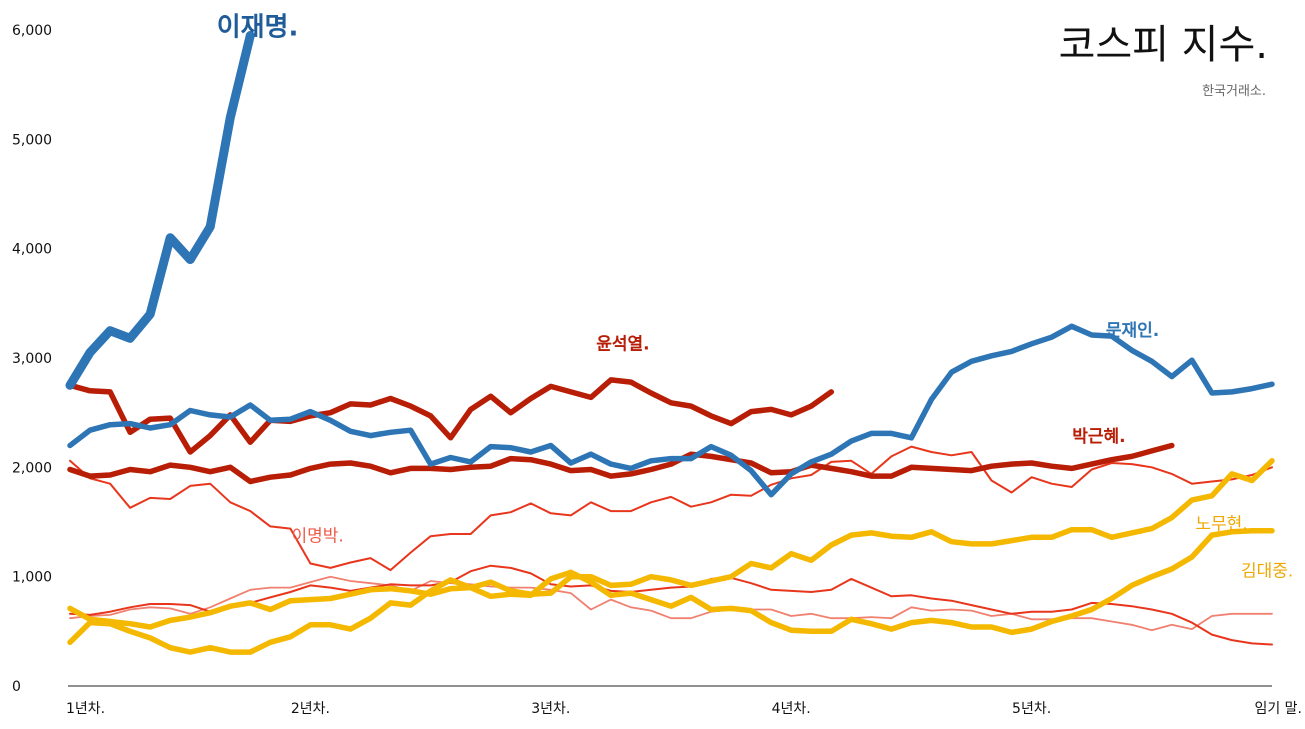 The width and height of the screenshot is (1305, 729). What do you see at coordinates (1221, 525) in the screenshot?
I see `series-label-4: 노무현.` at bounding box center [1221, 525].